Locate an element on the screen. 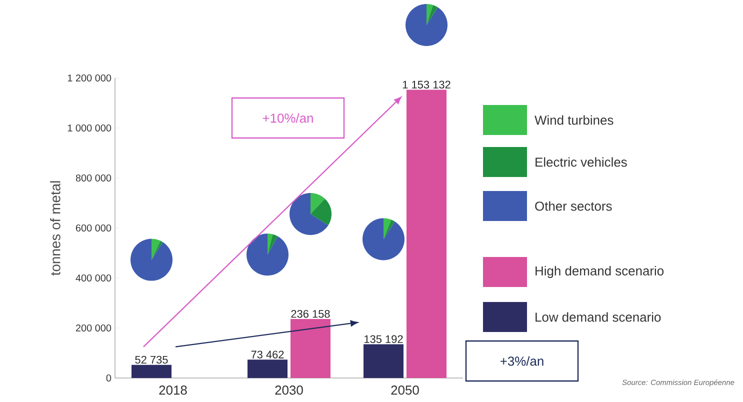  data-label: 73 462 is located at coordinates (267, 354).